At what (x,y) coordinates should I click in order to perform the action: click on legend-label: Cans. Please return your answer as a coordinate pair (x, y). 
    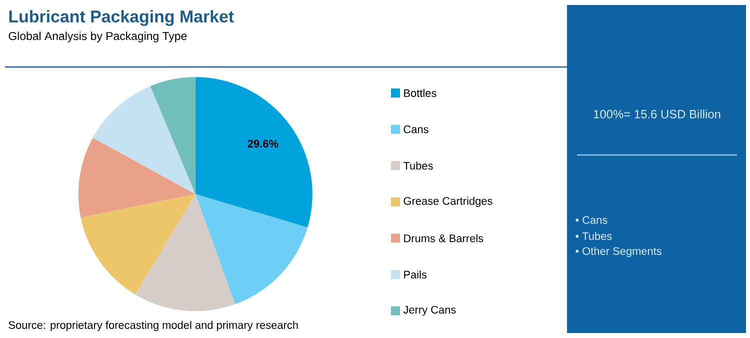
    Looking at the image, I should click on (416, 129).